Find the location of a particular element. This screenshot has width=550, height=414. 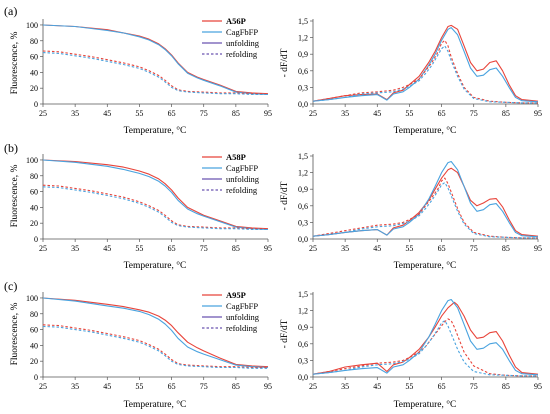

xlabel-c-left: Temperature, °C is located at coordinates (155, 404).